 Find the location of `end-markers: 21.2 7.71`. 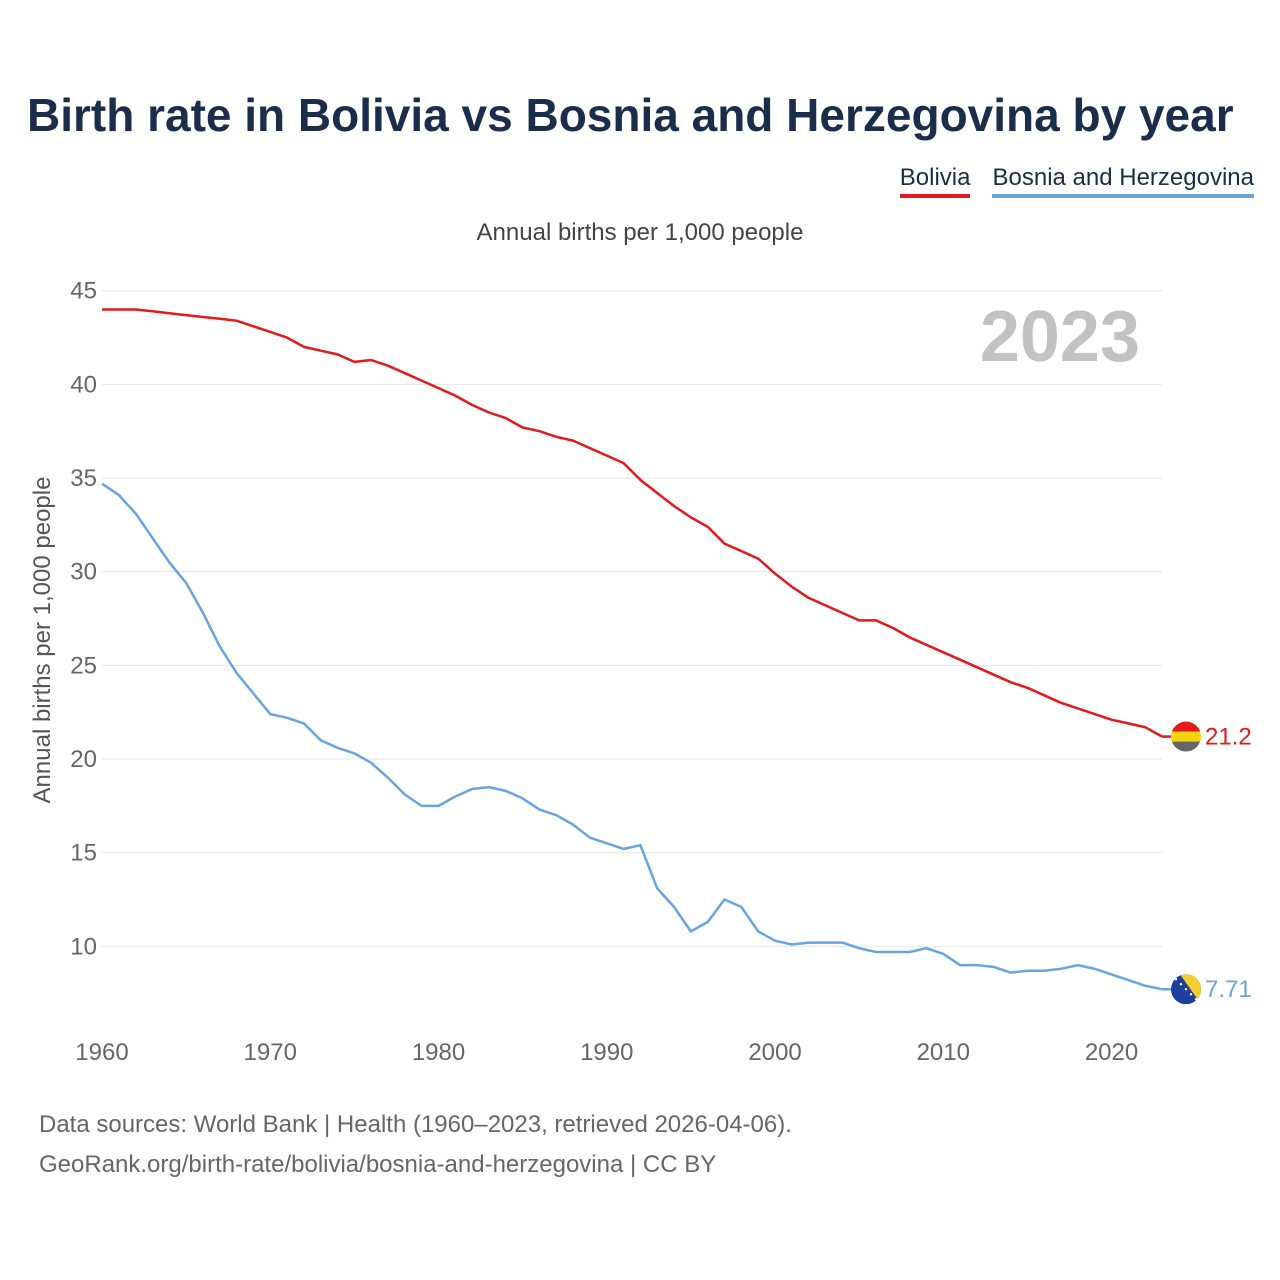

end-markers: 21.2 7.71 is located at coordinates (1207, 863).